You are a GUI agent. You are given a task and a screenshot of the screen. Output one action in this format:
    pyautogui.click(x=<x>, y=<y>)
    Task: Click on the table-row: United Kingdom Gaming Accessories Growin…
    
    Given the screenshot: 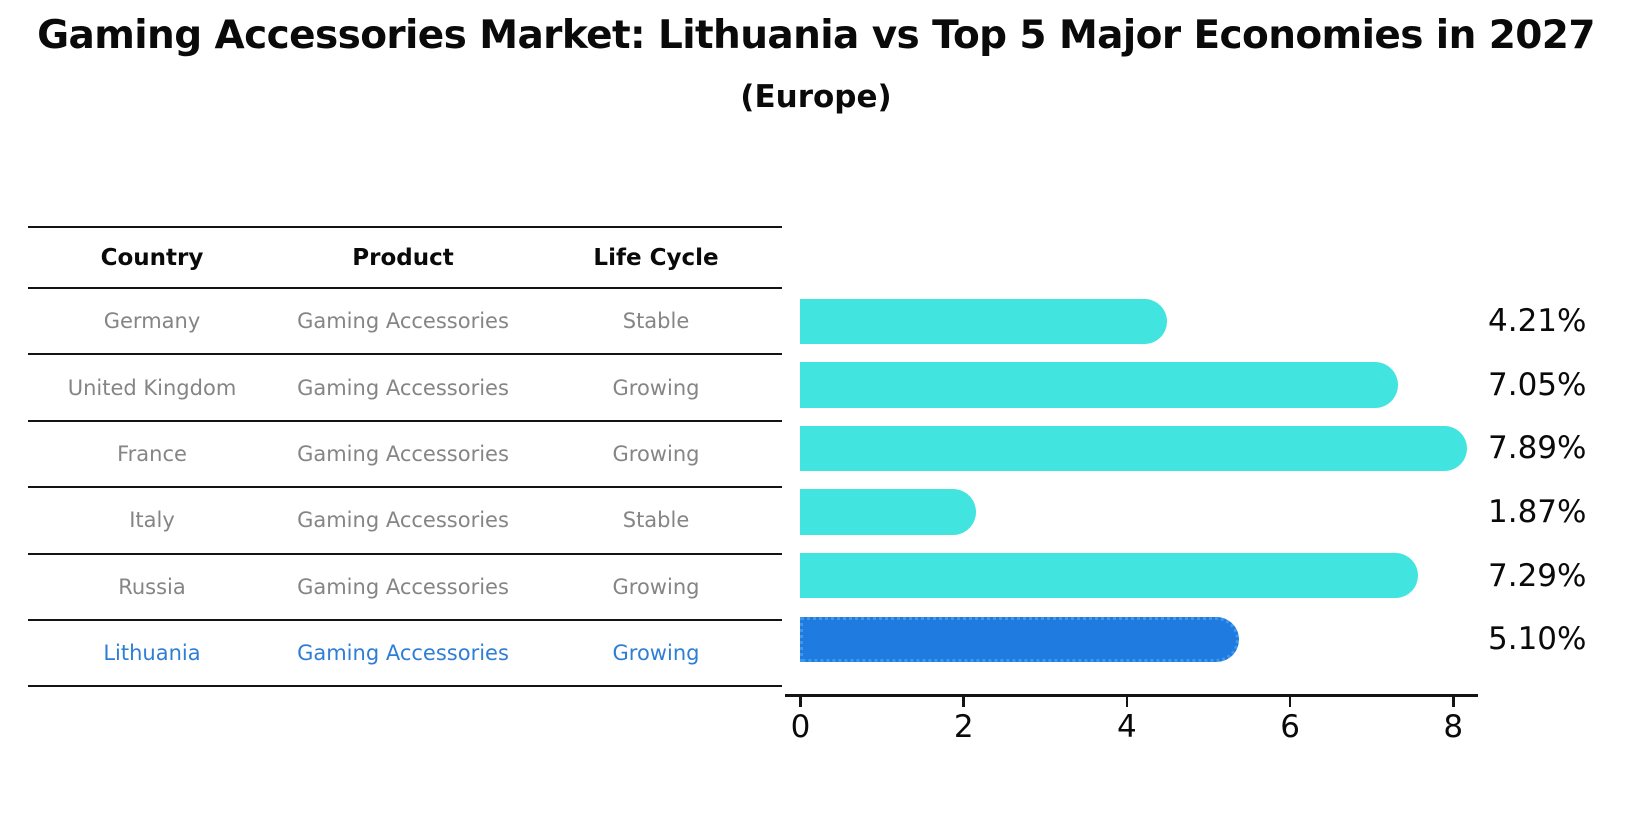 What is the action you would take?
    pyautogui.click(x=405, y=388)
    